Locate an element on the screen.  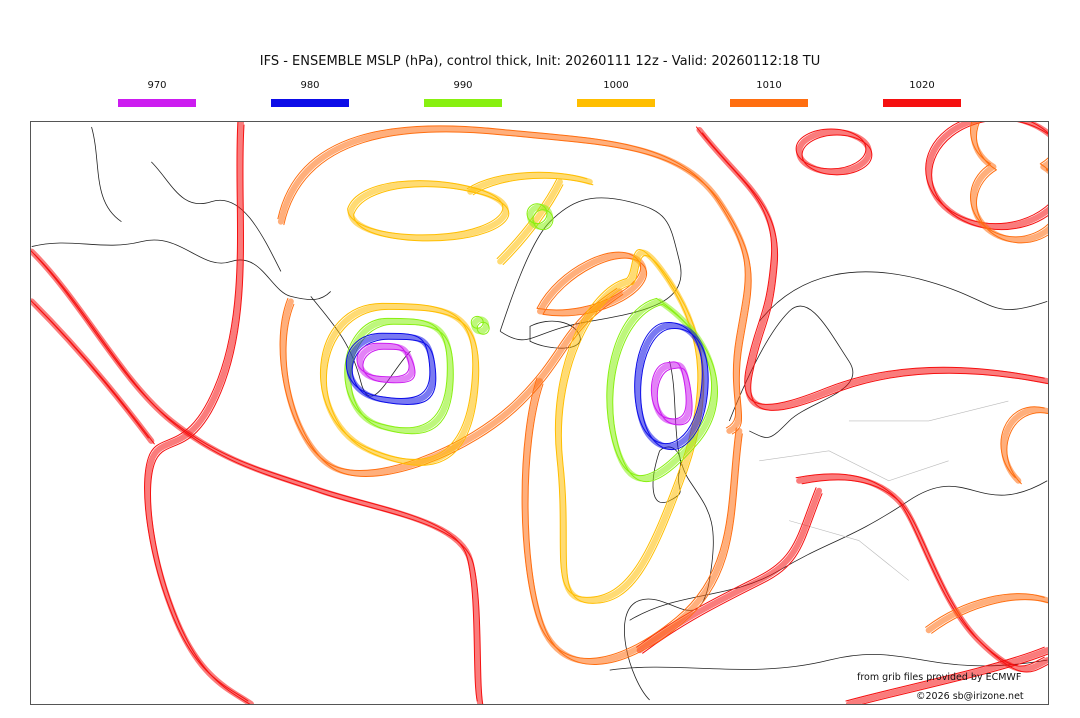
coastline-labrador is located at coordinates (360, 346).